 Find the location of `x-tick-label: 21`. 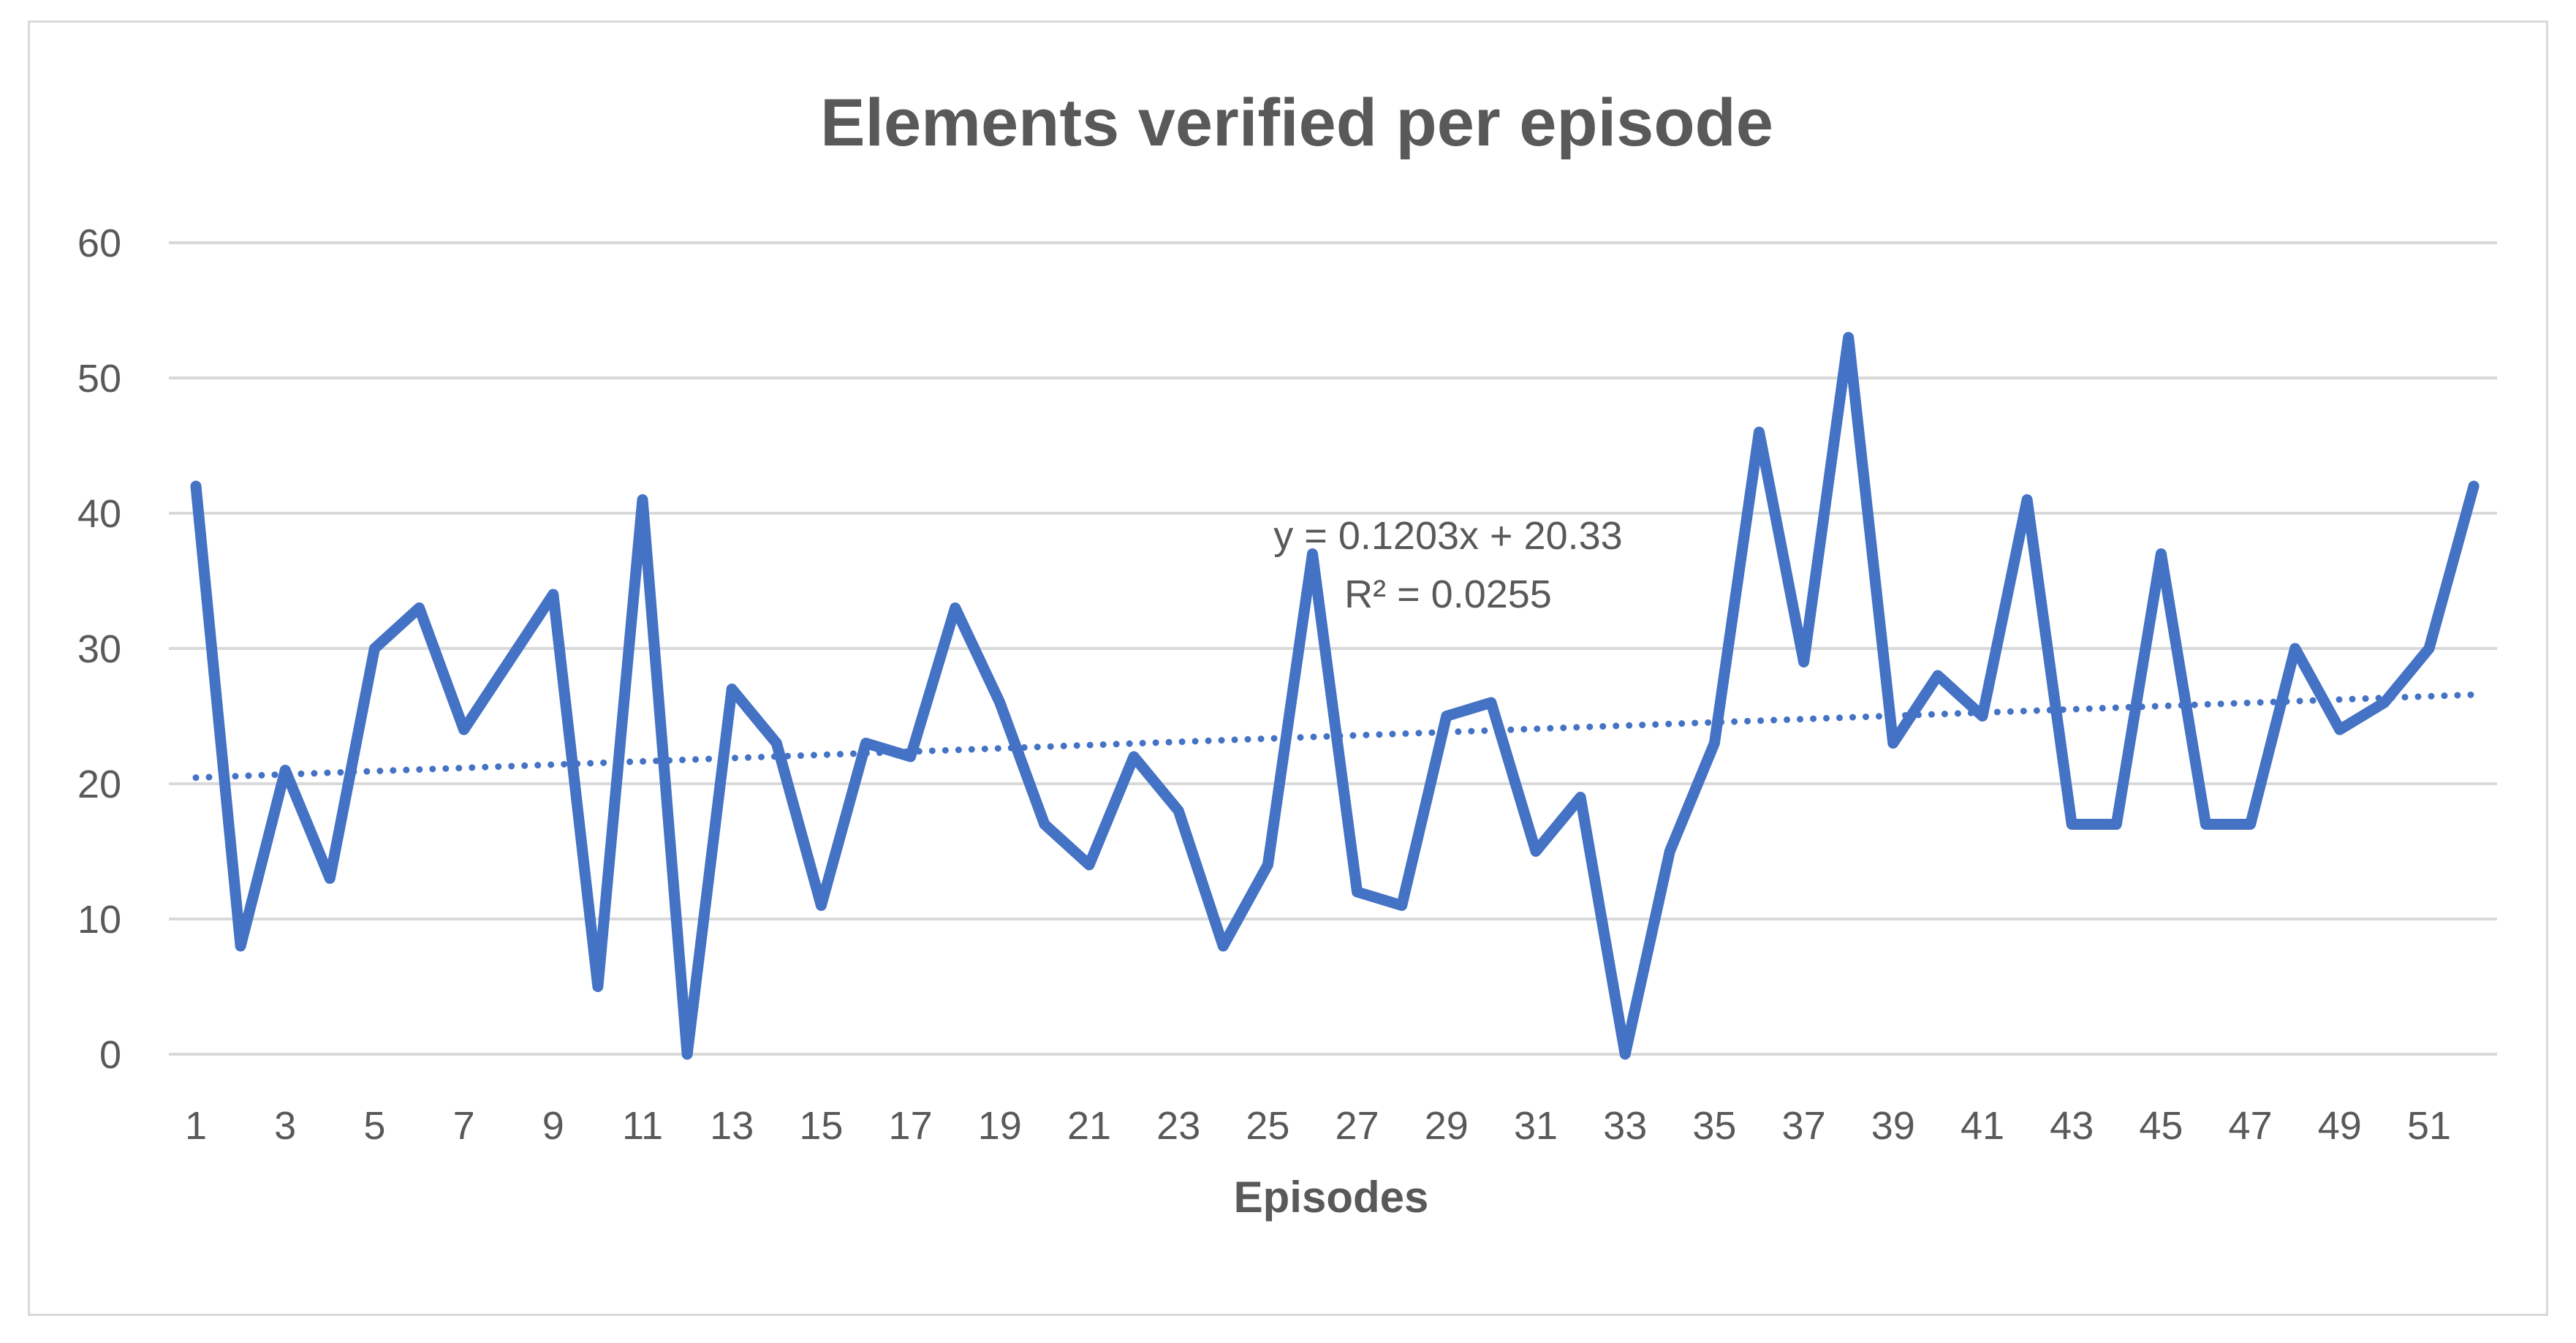

x-tick-label: 21 is located at coordinates (1089, 1126).